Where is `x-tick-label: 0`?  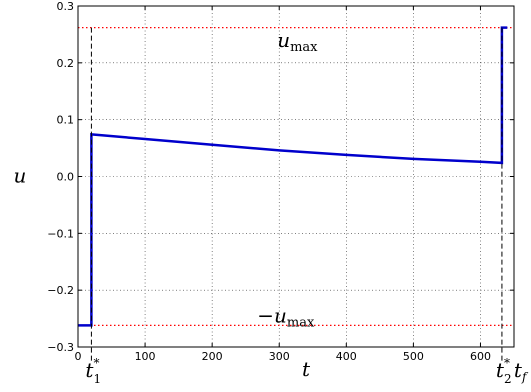 x-tick-label: 0 is located at coordinates (78, 356).